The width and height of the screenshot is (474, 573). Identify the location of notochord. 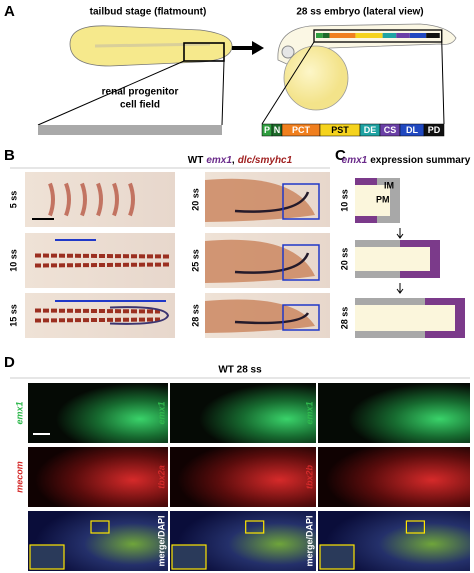
(152, 45).